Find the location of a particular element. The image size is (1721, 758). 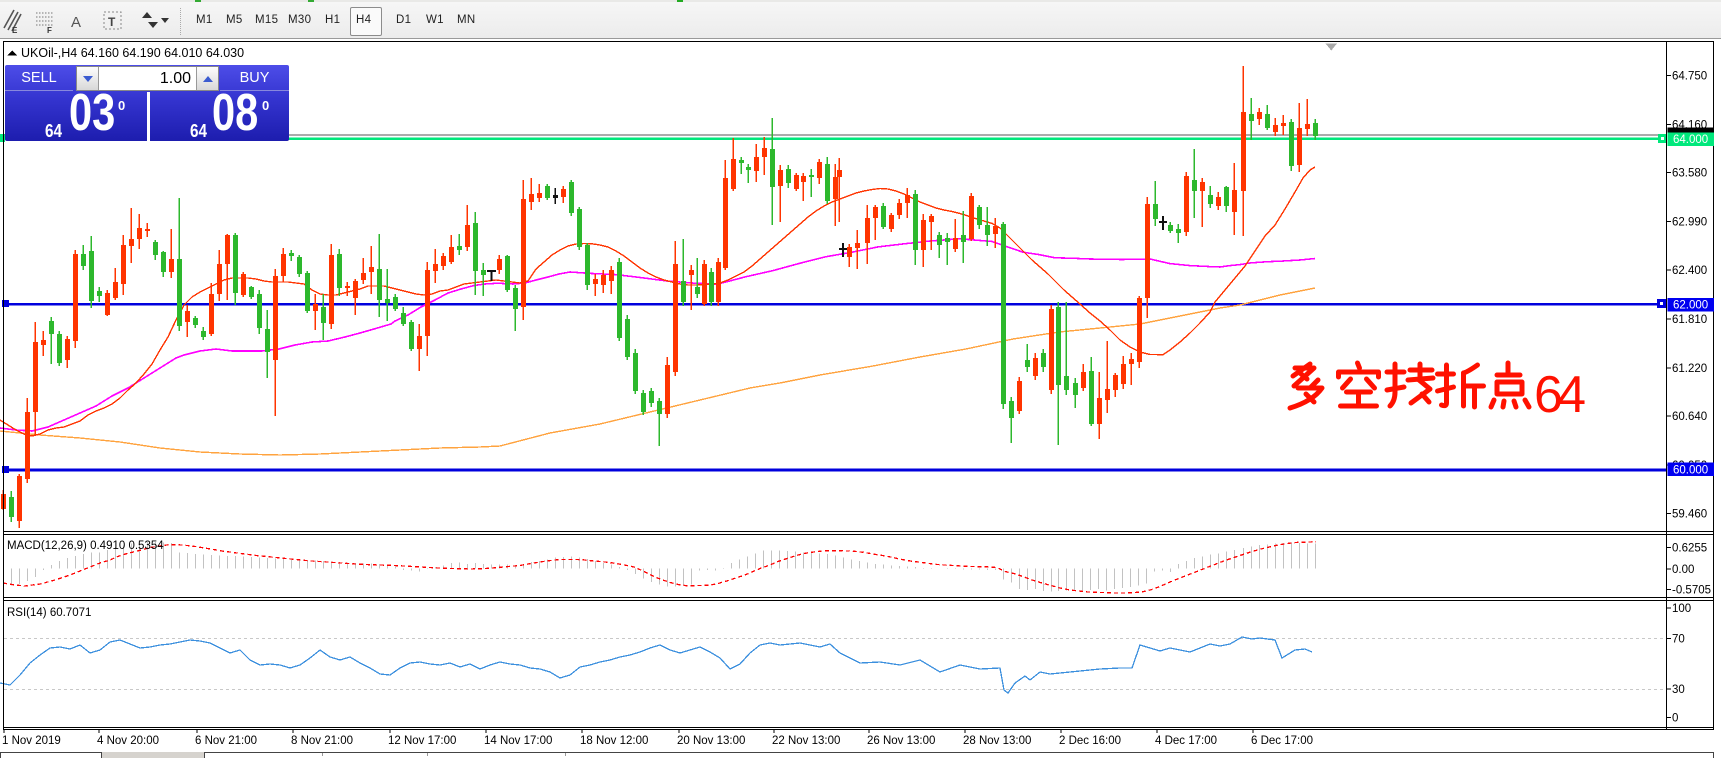

svg-text: 18 Nov 12:00 is located at coordinates (614, 741).